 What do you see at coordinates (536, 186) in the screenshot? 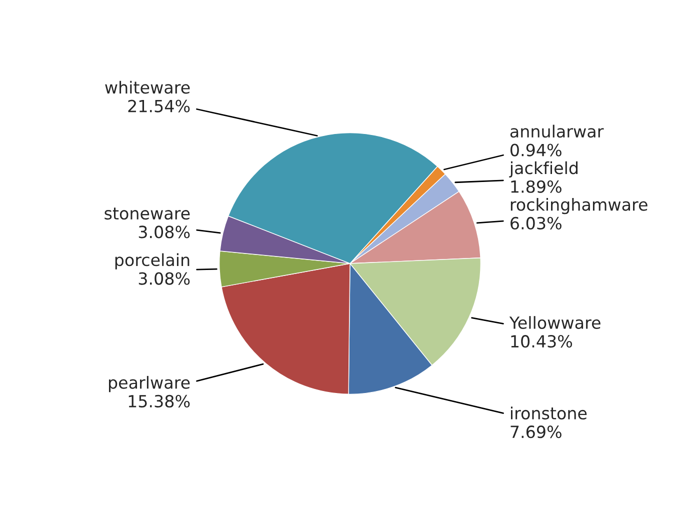
I see `data-label: 1.89%` at bounding box center [536, 186].